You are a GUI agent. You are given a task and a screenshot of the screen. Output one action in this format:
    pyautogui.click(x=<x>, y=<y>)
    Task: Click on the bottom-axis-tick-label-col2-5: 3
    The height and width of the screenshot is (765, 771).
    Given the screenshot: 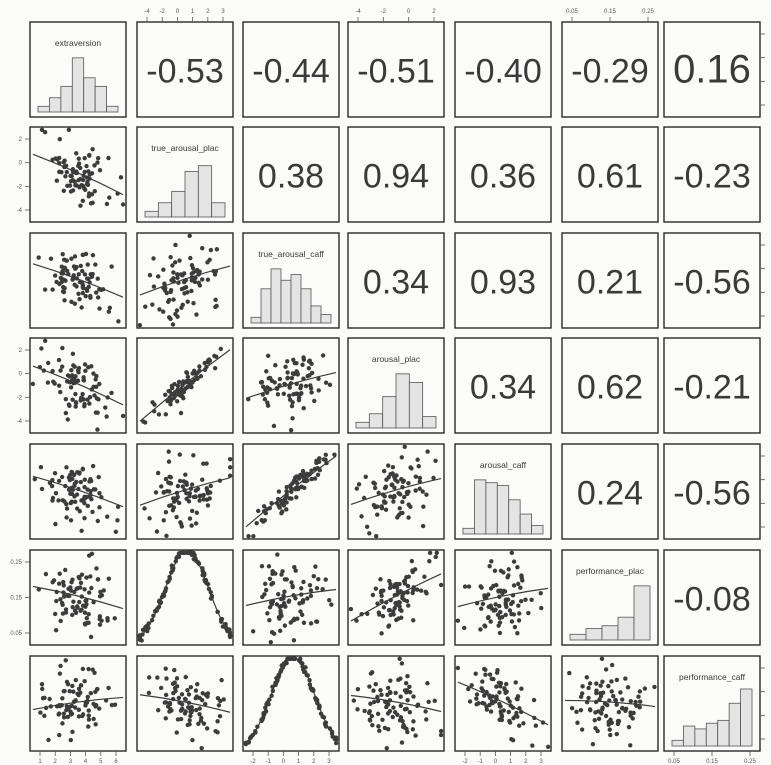 What is the action you would take?
    pyautogui.click(x=329, y=762)
    